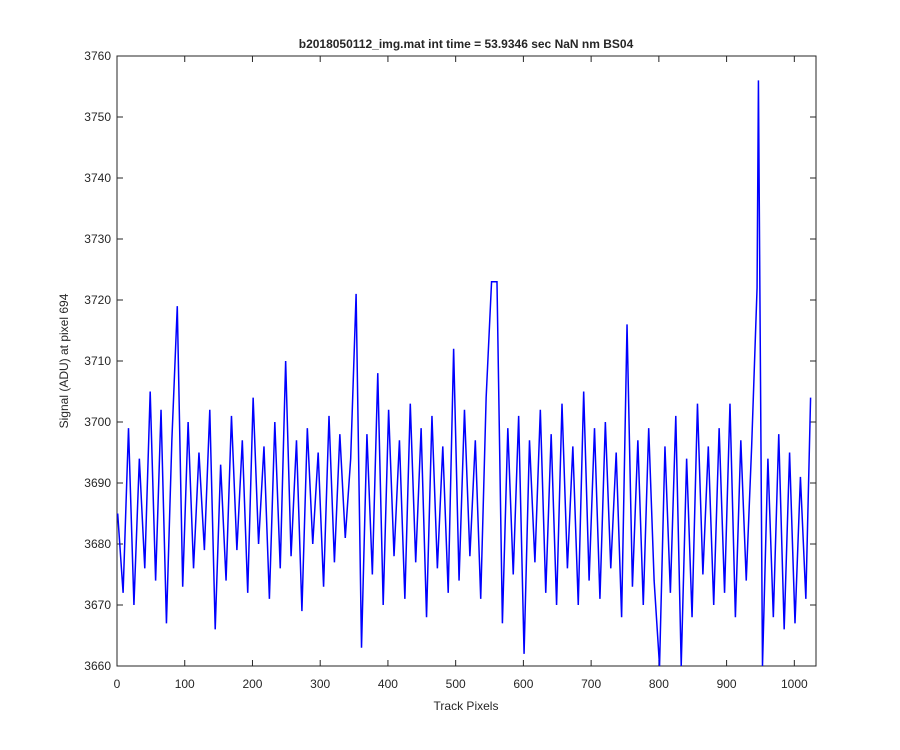 The width and height of the screenshot is (900, 750). I want to click on x-tick-label: 0, so click(117, 684).